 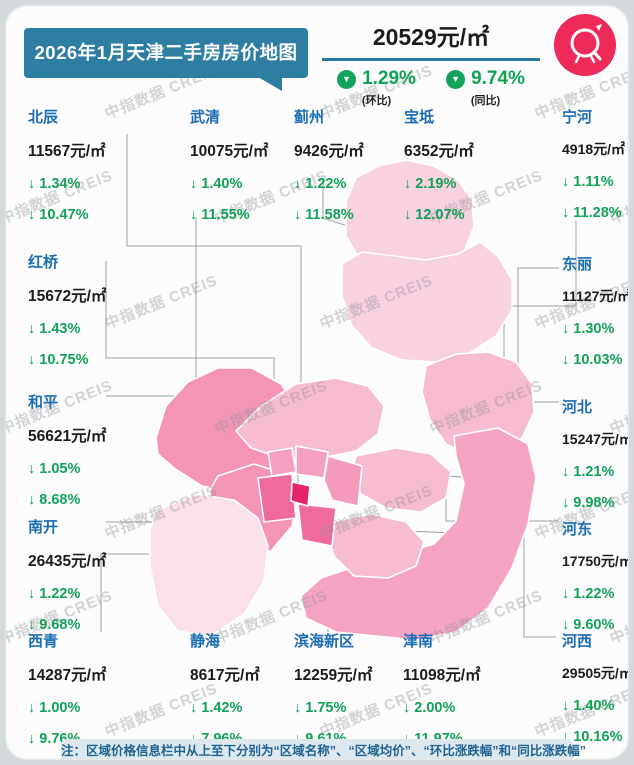 What do you see at coordinates (58, 215) in the screenshot?
I see `district-yoy: ↓ 10.47%` at bounding box center [58, 215].